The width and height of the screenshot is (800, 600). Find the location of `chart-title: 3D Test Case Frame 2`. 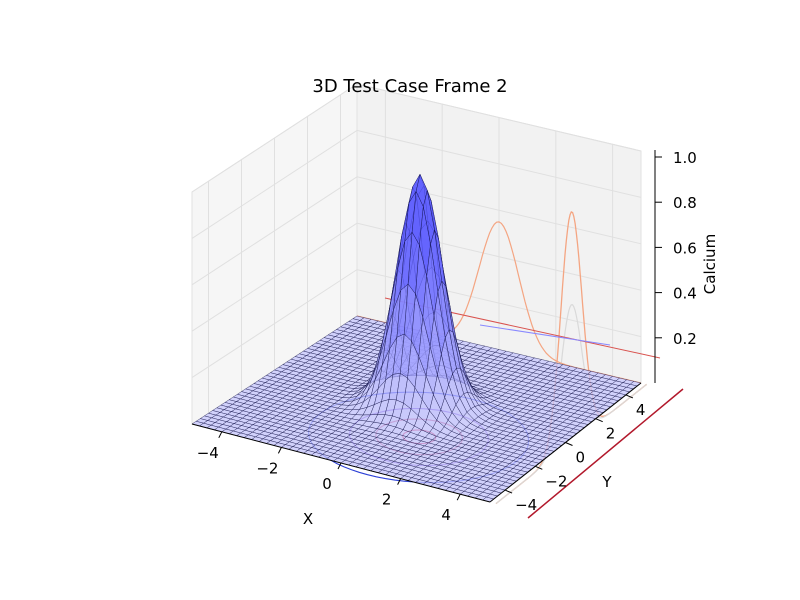

chart-title: 3D Test Case Frame 2 is located at coordinates (409, 86).